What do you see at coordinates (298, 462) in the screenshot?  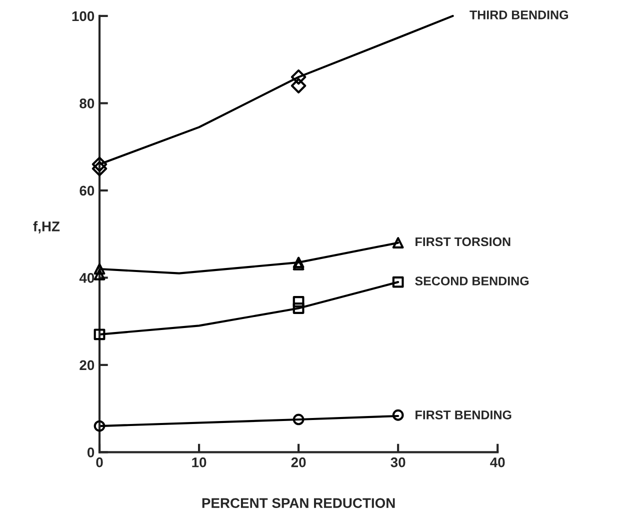 I see `x-tick-label: 20` at bounding box center [298, 462].